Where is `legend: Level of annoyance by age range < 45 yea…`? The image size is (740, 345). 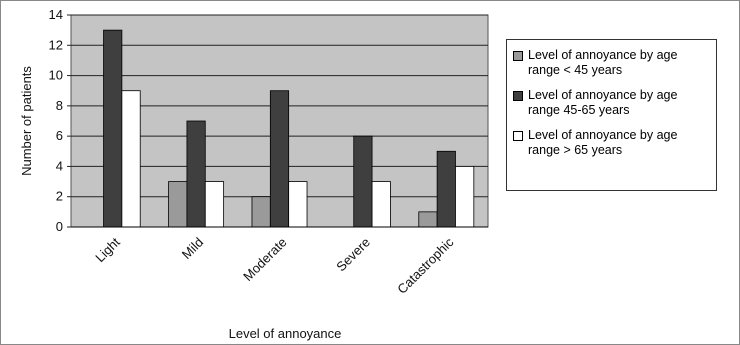
legend: Level of annoyance by age range < 45 yea… is located at coordinates (611, 115).